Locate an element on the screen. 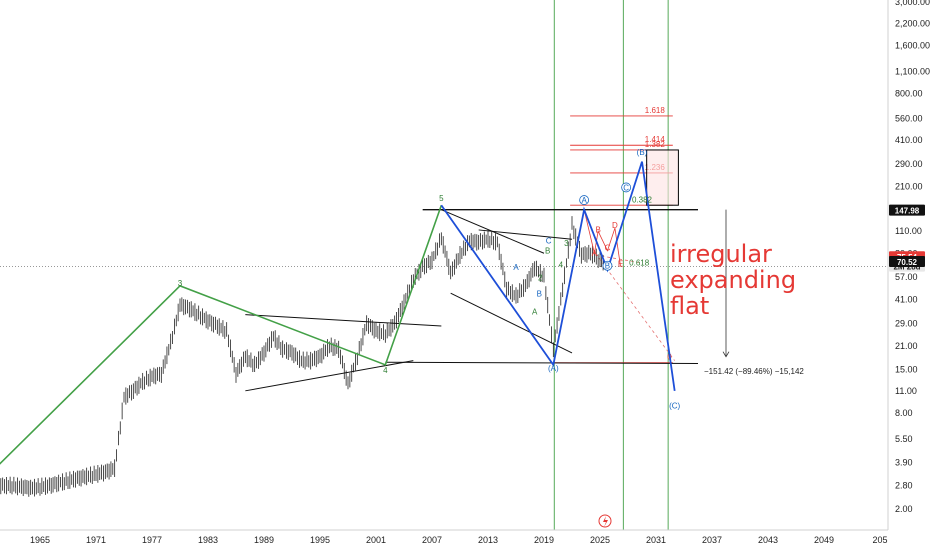  y-tick-label: 2.00 is located at coordinates (904, 509).